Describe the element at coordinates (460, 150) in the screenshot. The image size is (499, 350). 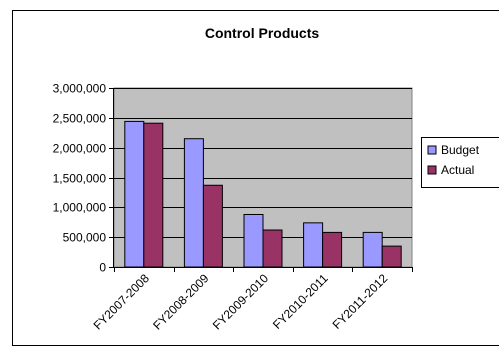
I see `legend-label-budget: Budget` at that location.